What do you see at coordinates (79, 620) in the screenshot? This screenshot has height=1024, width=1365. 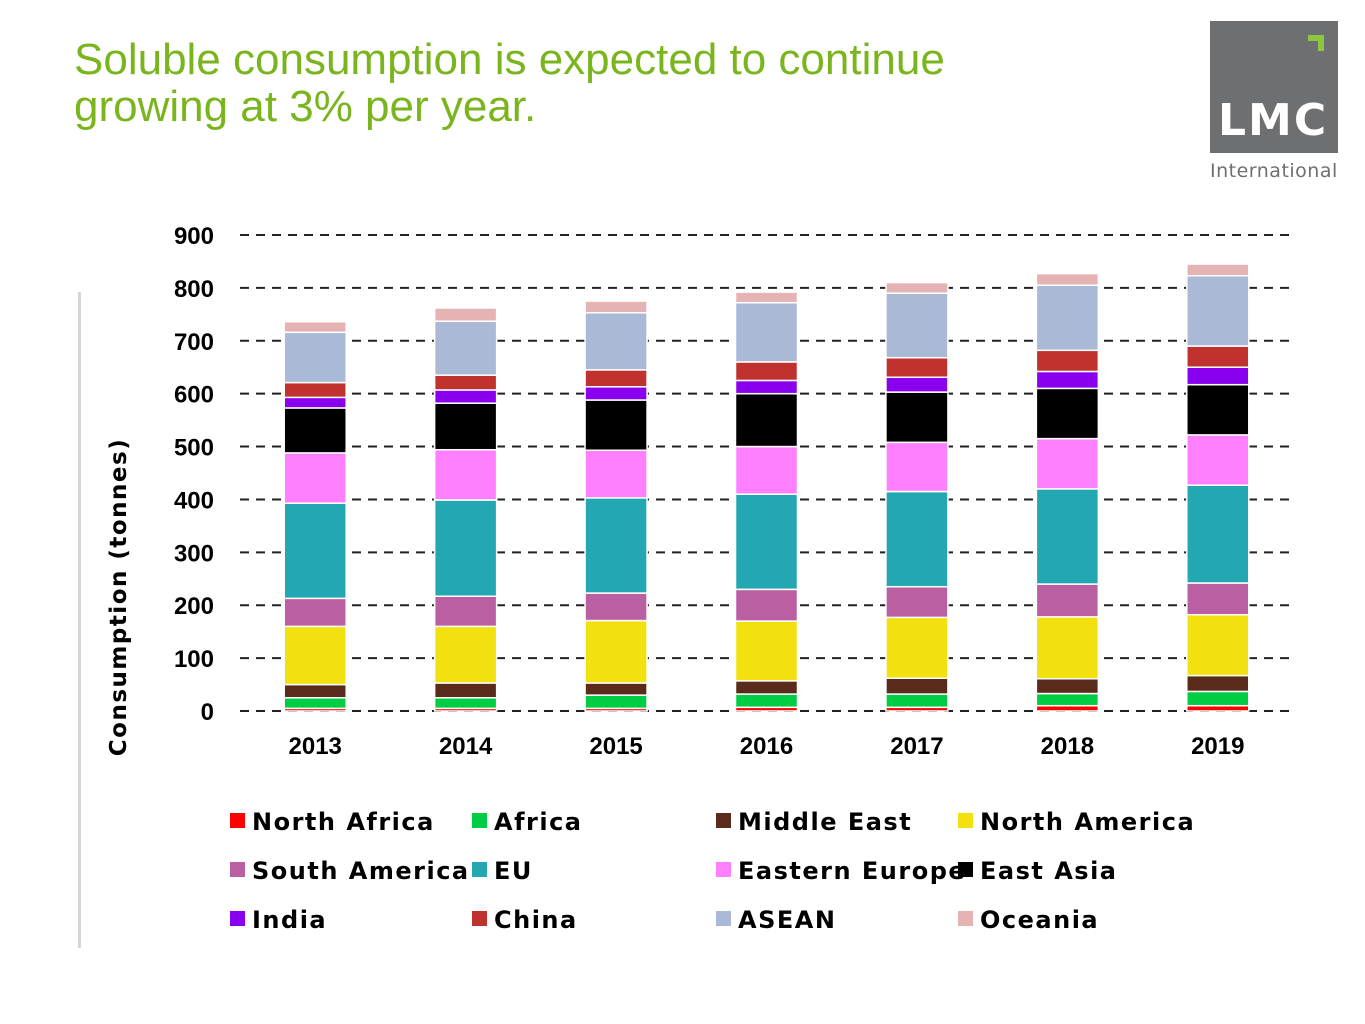 I see `left-divider` at bounding box center [79, 620].